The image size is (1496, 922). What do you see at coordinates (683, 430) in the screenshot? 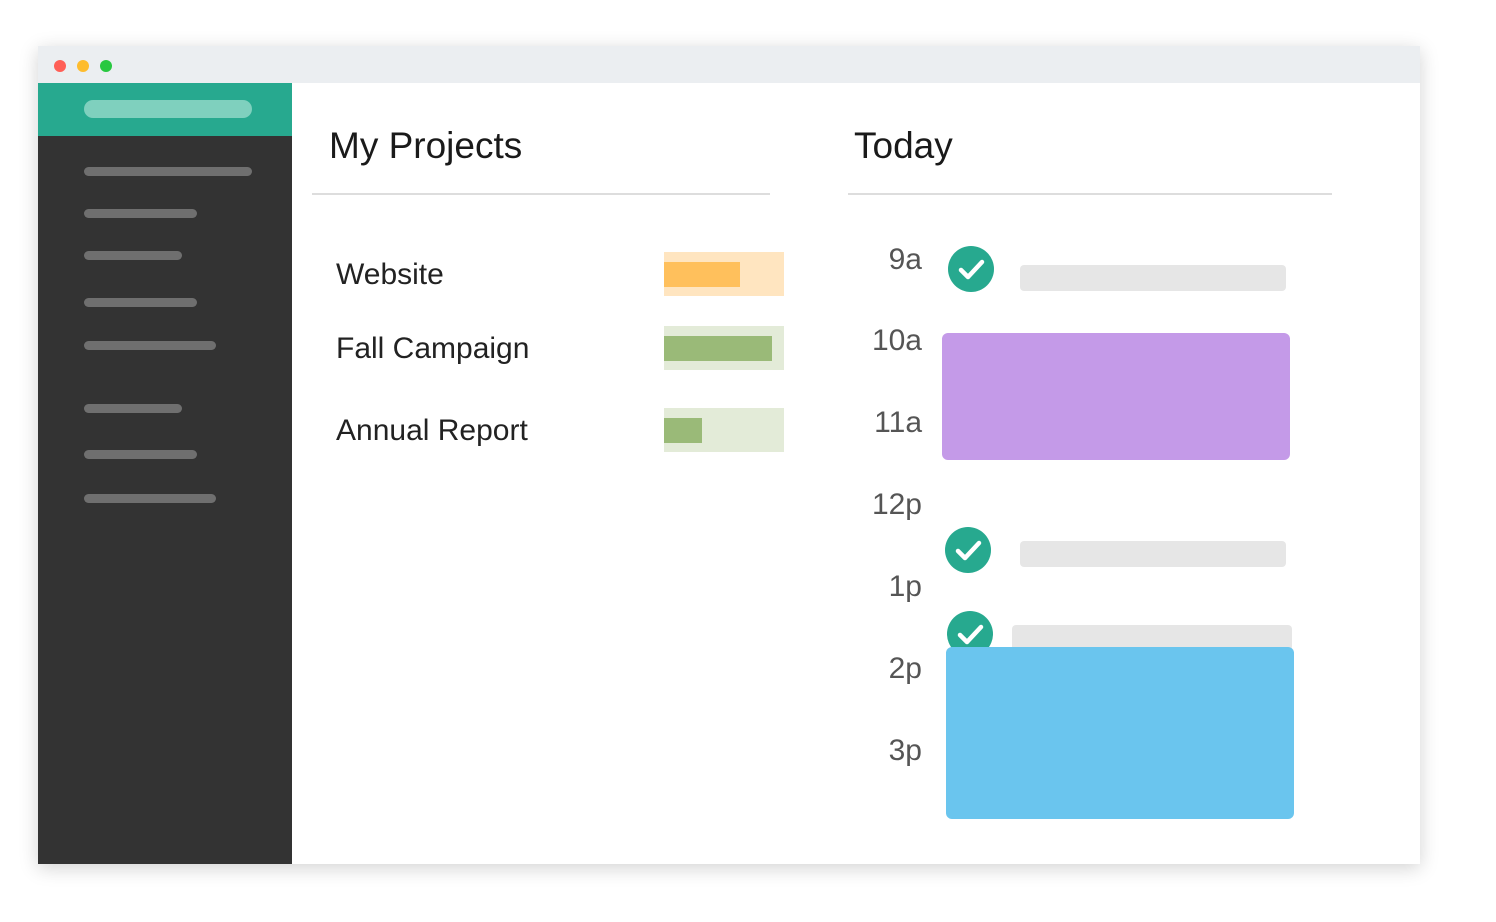
I see `progress-fill-annual-report` at bounding box center [683, 430].